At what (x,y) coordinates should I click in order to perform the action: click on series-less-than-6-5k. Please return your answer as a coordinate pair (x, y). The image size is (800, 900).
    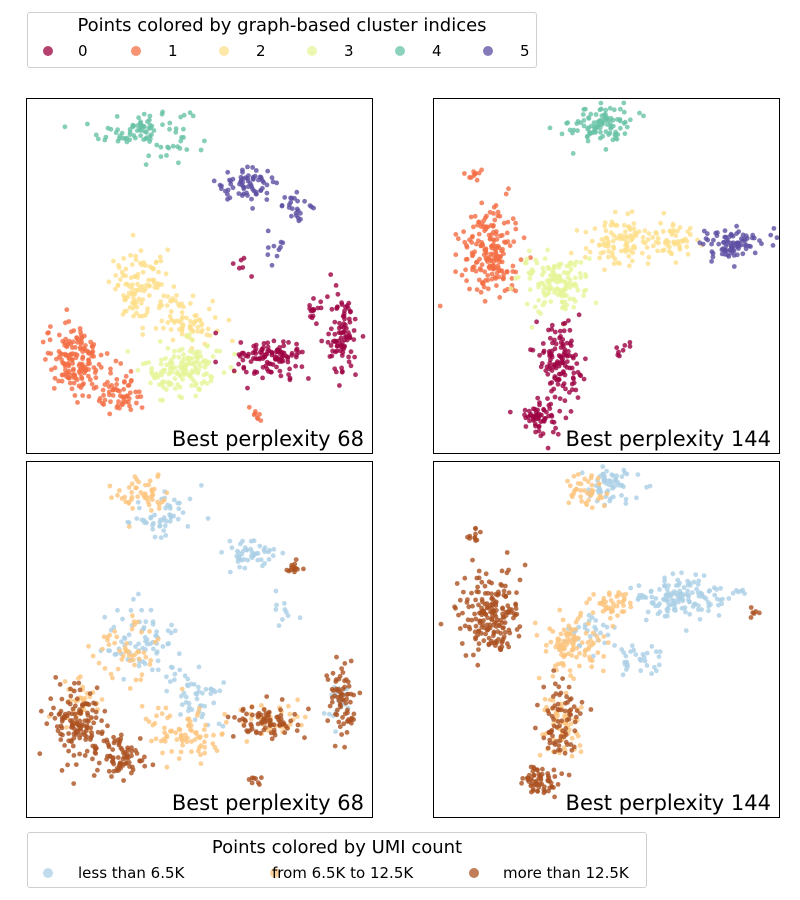
    Looking at the image, I should click on (224, 608).